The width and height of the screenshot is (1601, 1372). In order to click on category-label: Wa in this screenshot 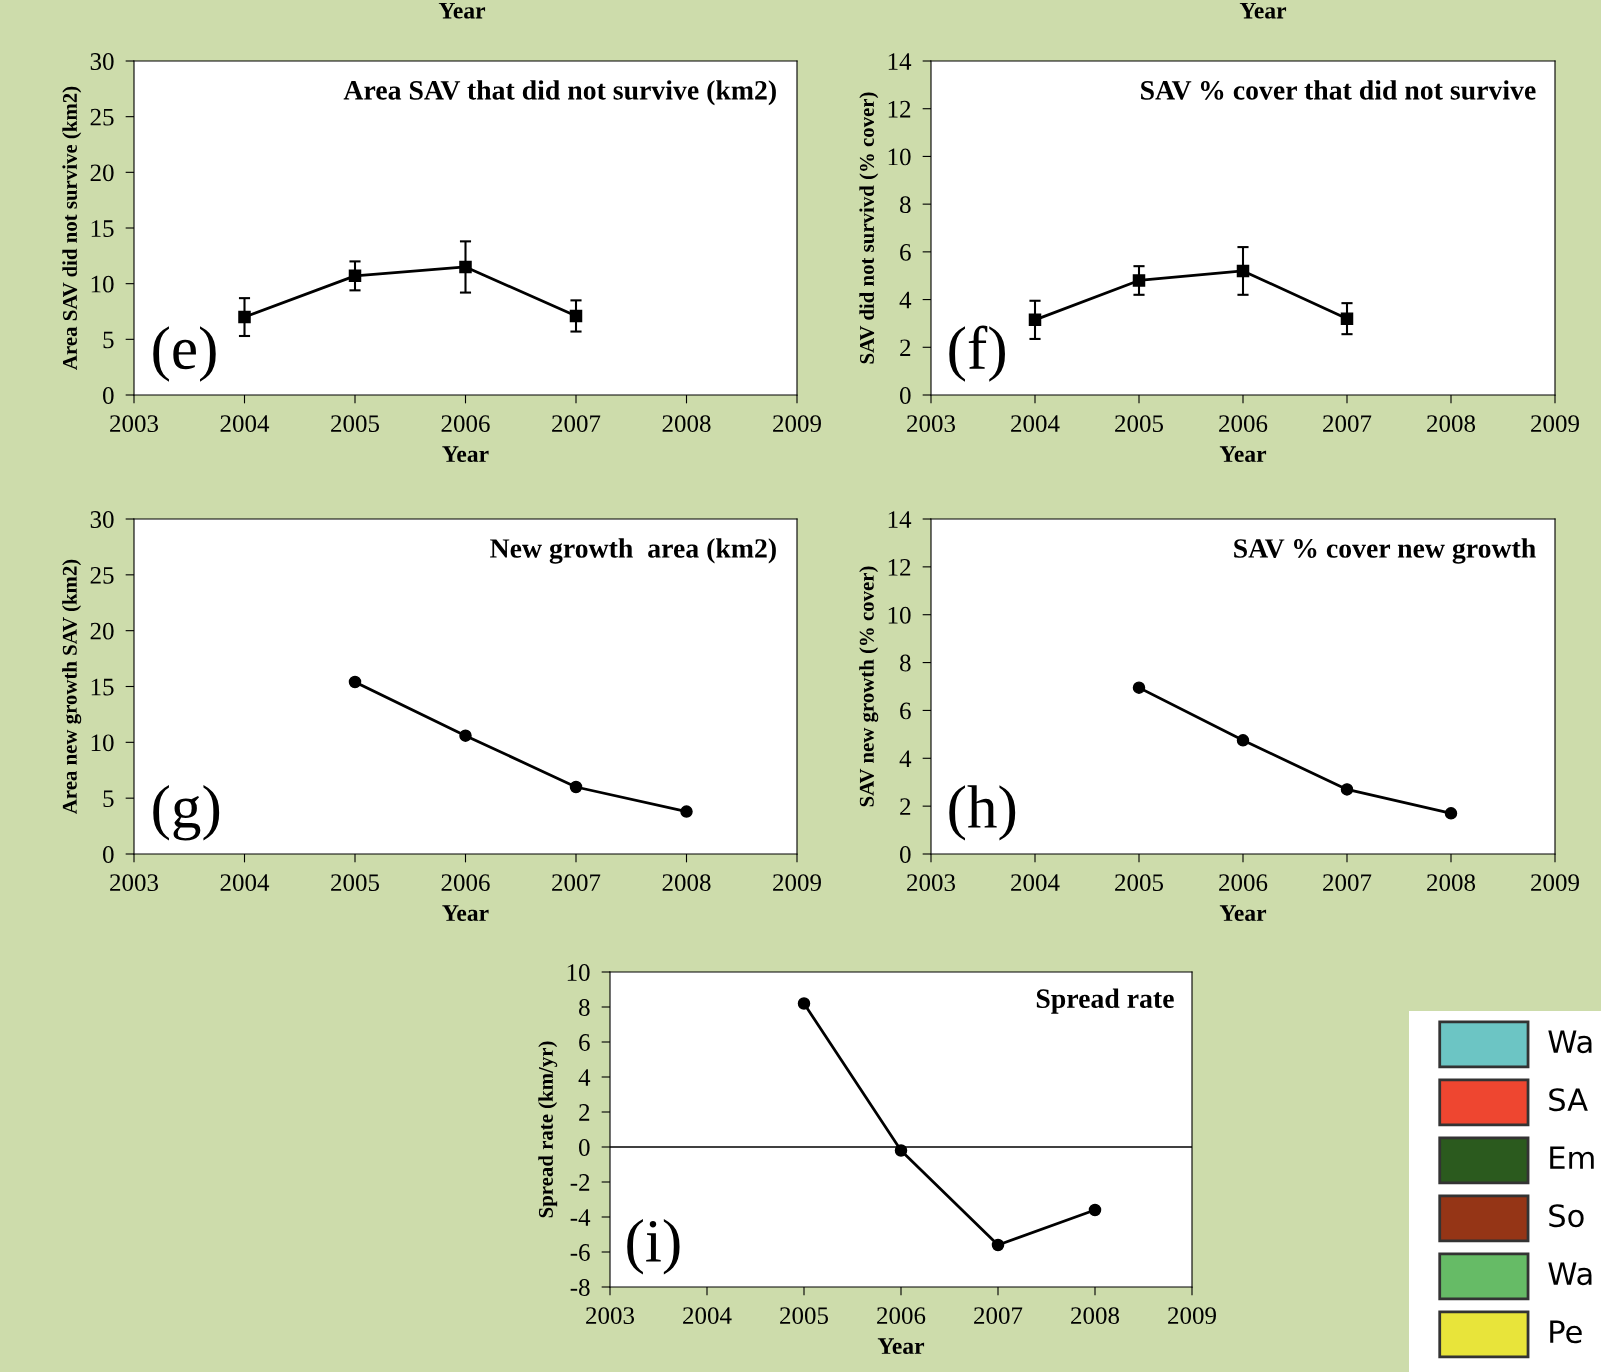, I will do `click(1570, 1042)`.